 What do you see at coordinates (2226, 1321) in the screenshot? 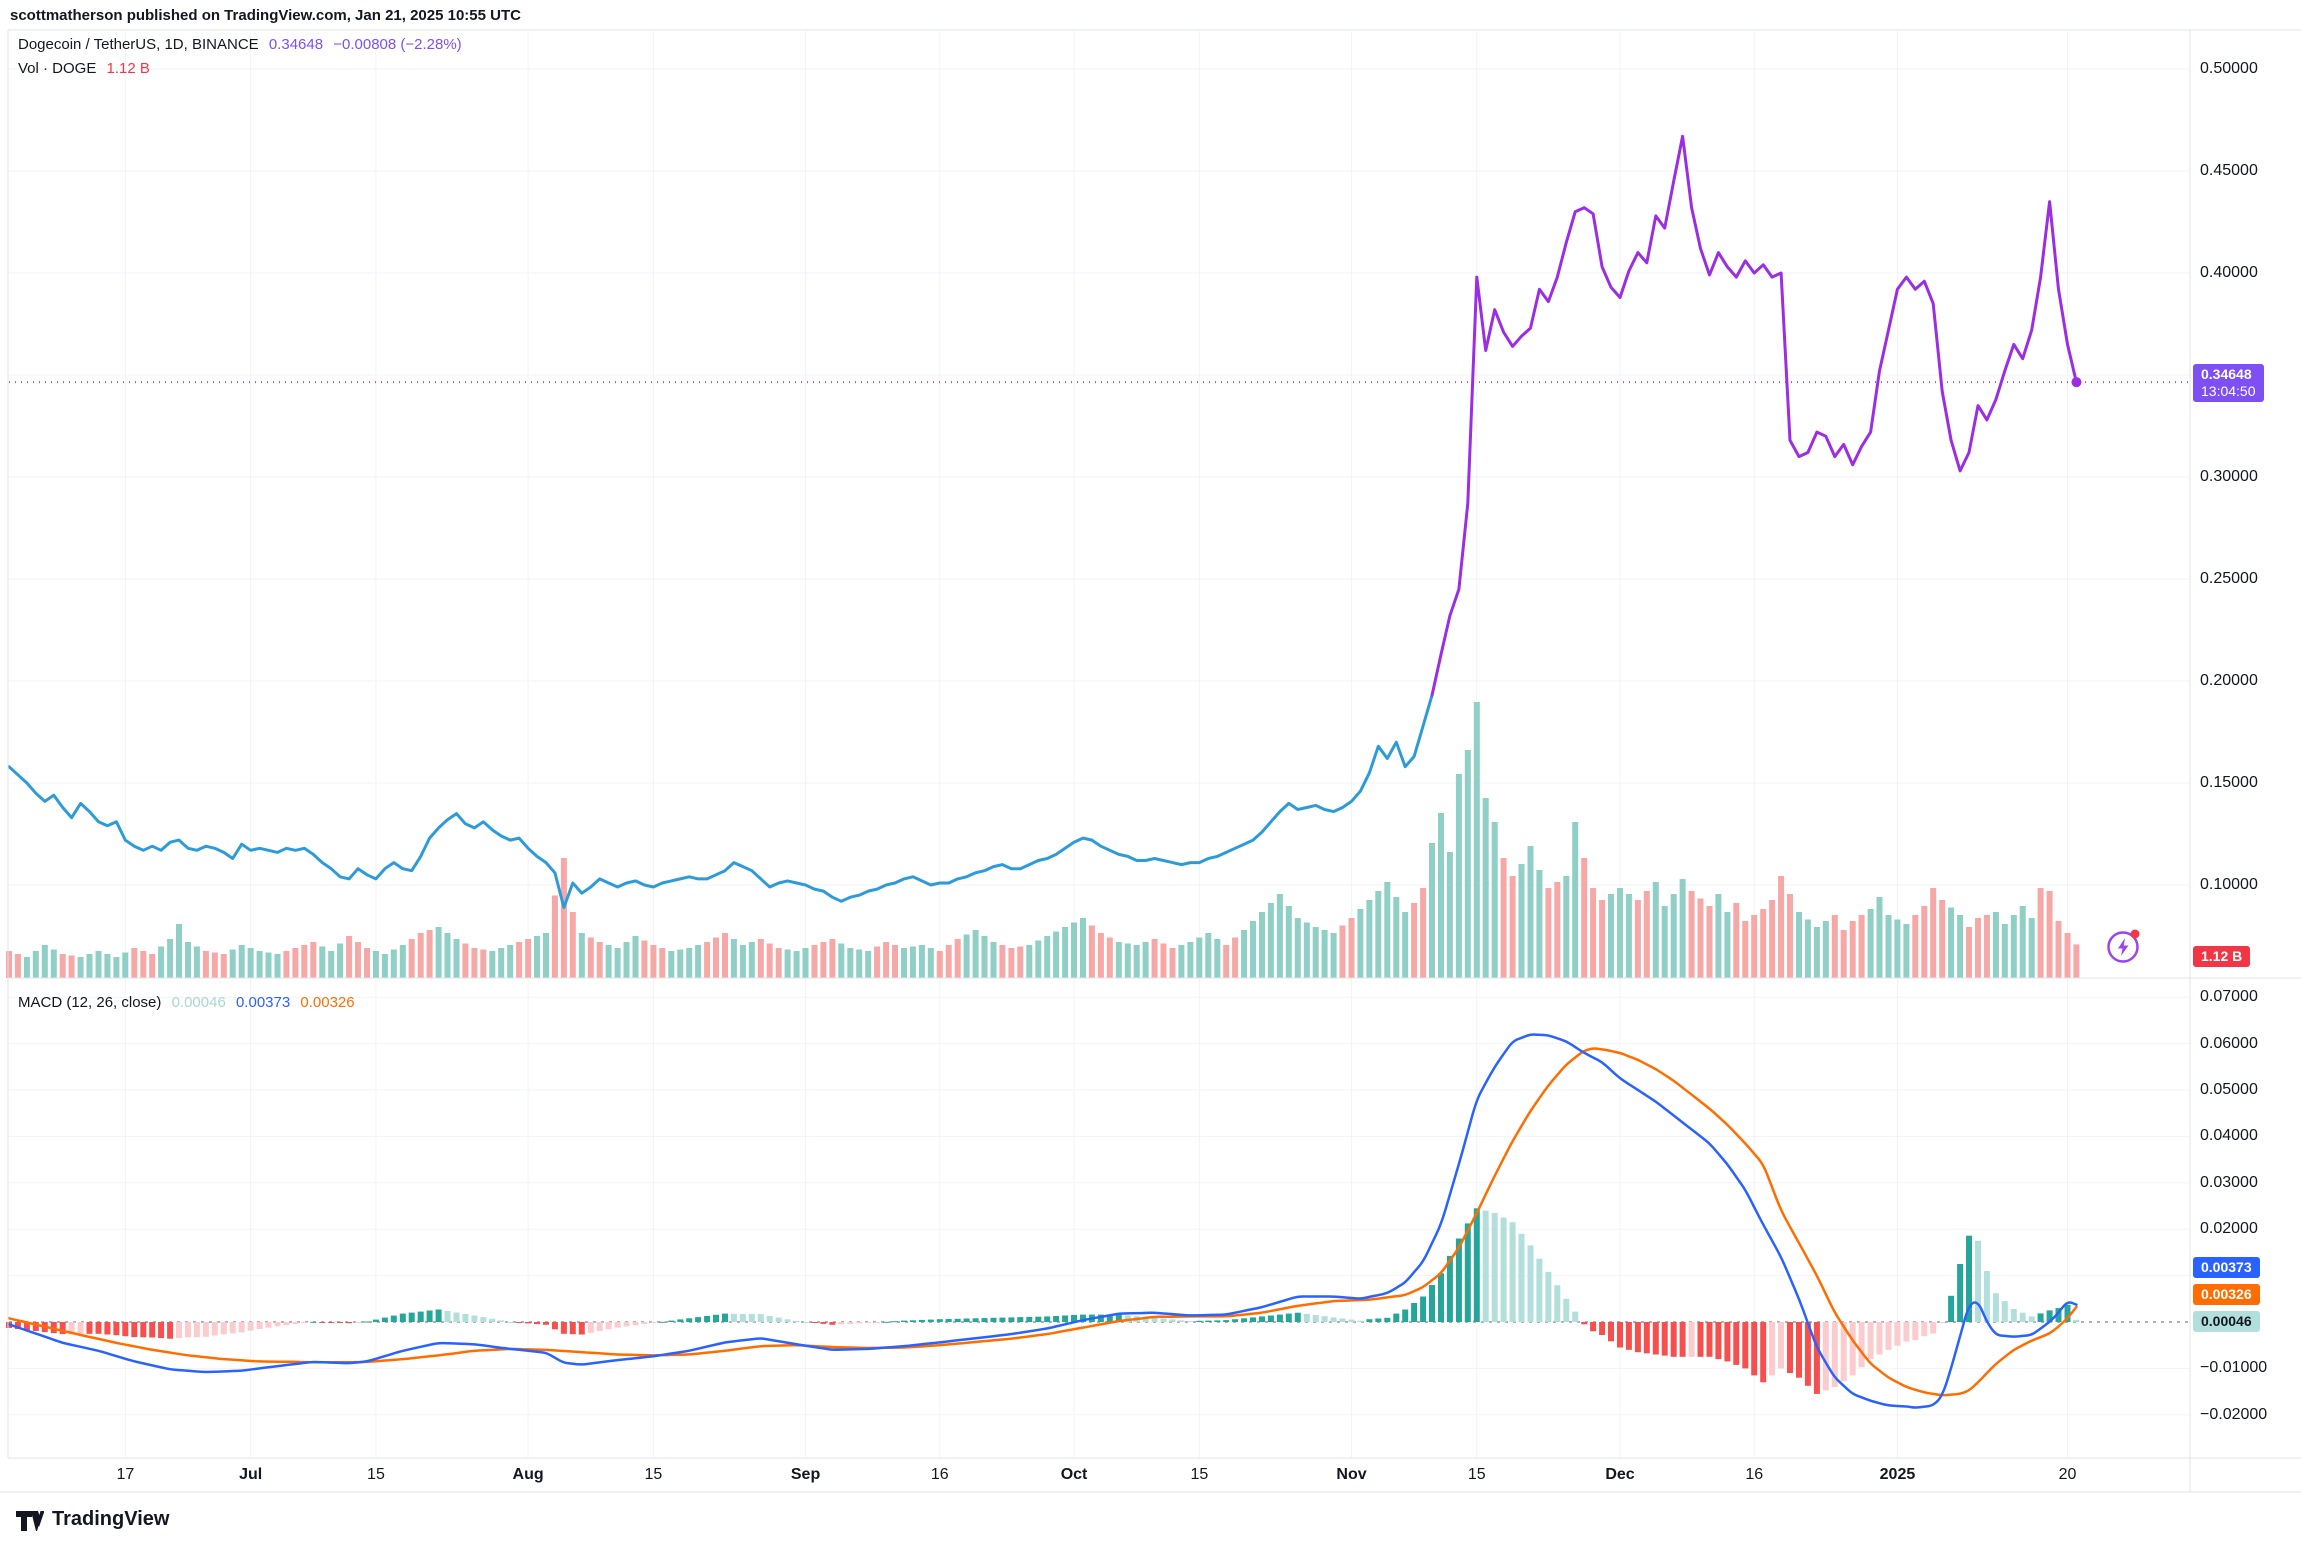
I see `hist-value-label: 0.00046` at bounding box center [2226, 1321].